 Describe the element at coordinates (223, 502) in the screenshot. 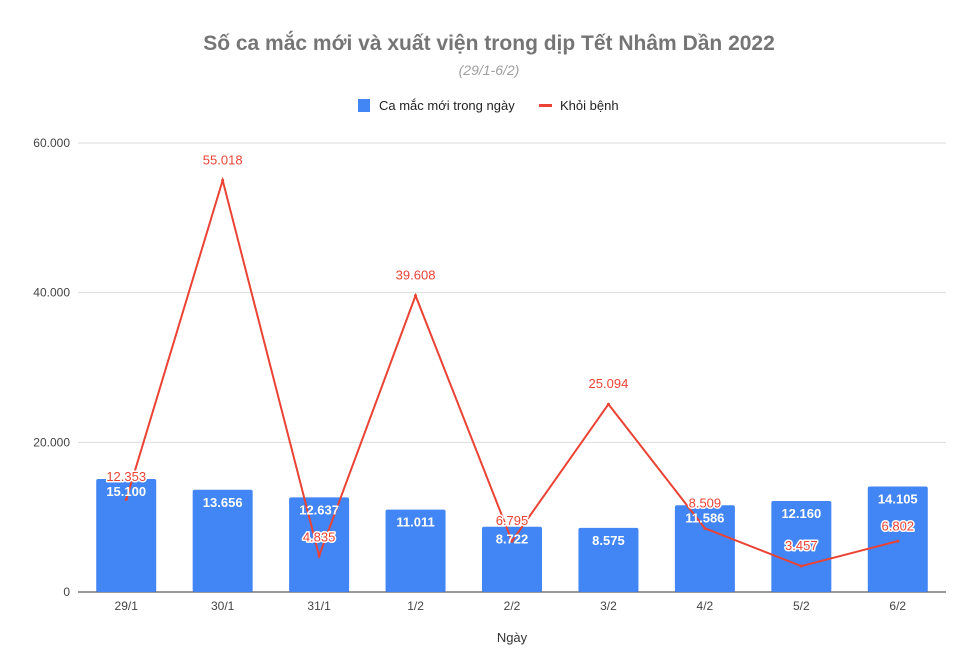

I see `bar-value-label: 13.656` at that location.